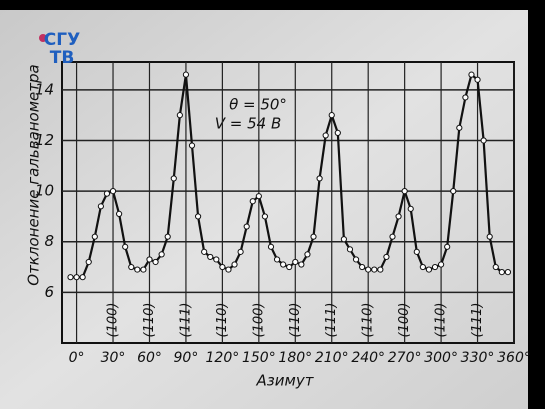  What do you see at coordinates (259, 358) in the screenshot?
I see `x-tick-label: 150°` at bounding box center [259, 358].